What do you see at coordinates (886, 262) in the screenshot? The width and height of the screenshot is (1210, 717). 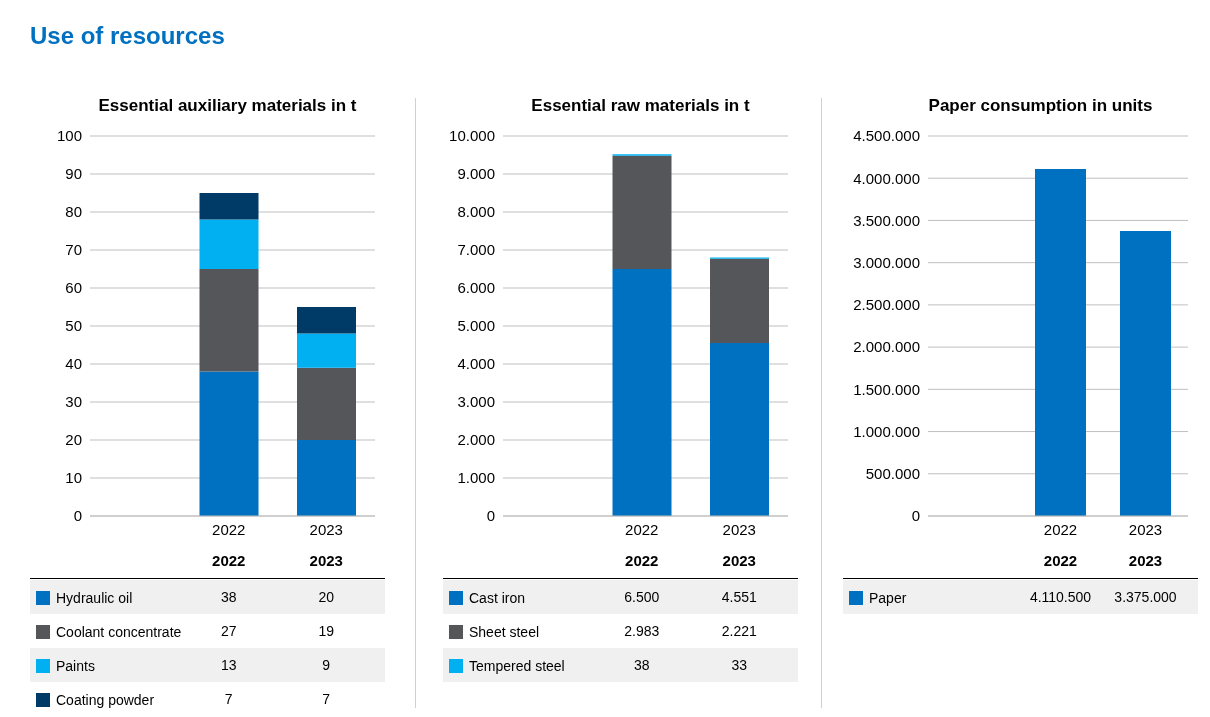 I see `y-tick-label: 3.000.000` at bounding box center [886, 262].